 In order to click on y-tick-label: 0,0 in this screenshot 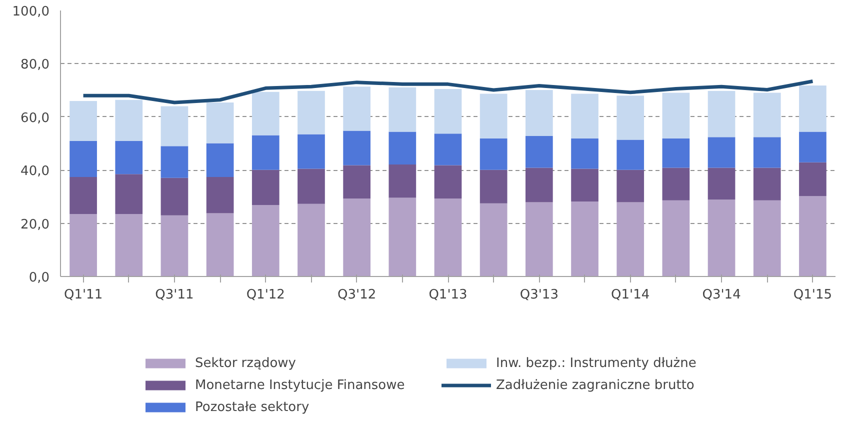, I will do `click(39, 278)`.